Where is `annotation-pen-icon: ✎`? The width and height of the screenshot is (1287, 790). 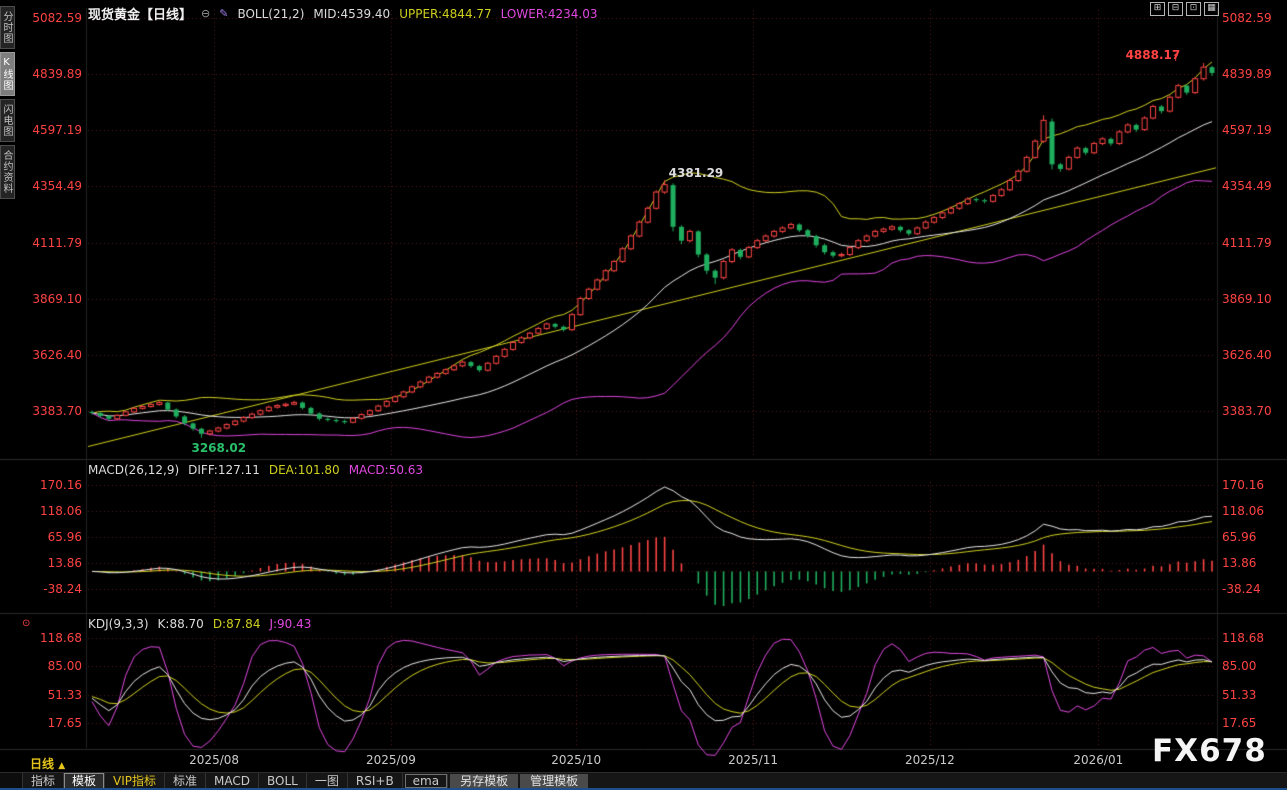
annotation-pen-icon: ✎ is located at coordinates (224, 13).